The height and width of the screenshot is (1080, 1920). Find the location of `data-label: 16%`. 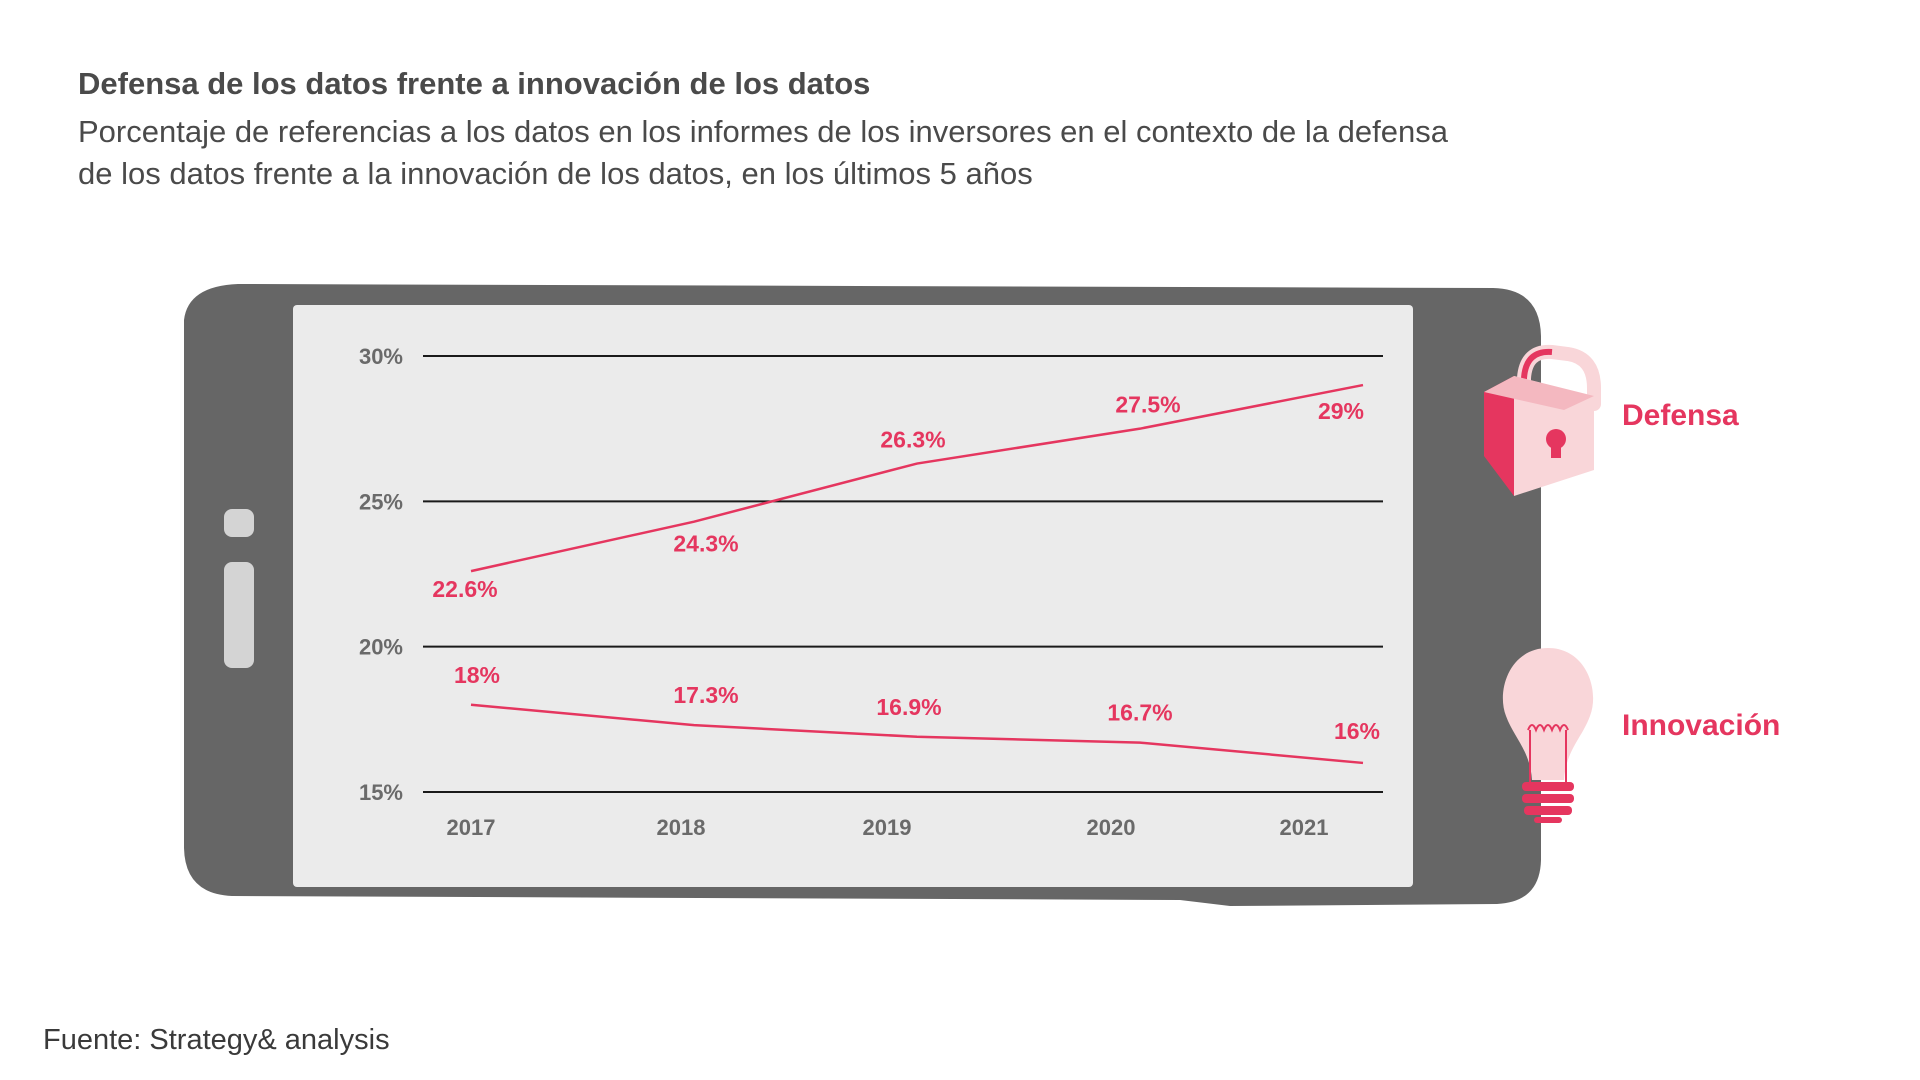

data-label: 16% is located at coordinates (1357, 731).